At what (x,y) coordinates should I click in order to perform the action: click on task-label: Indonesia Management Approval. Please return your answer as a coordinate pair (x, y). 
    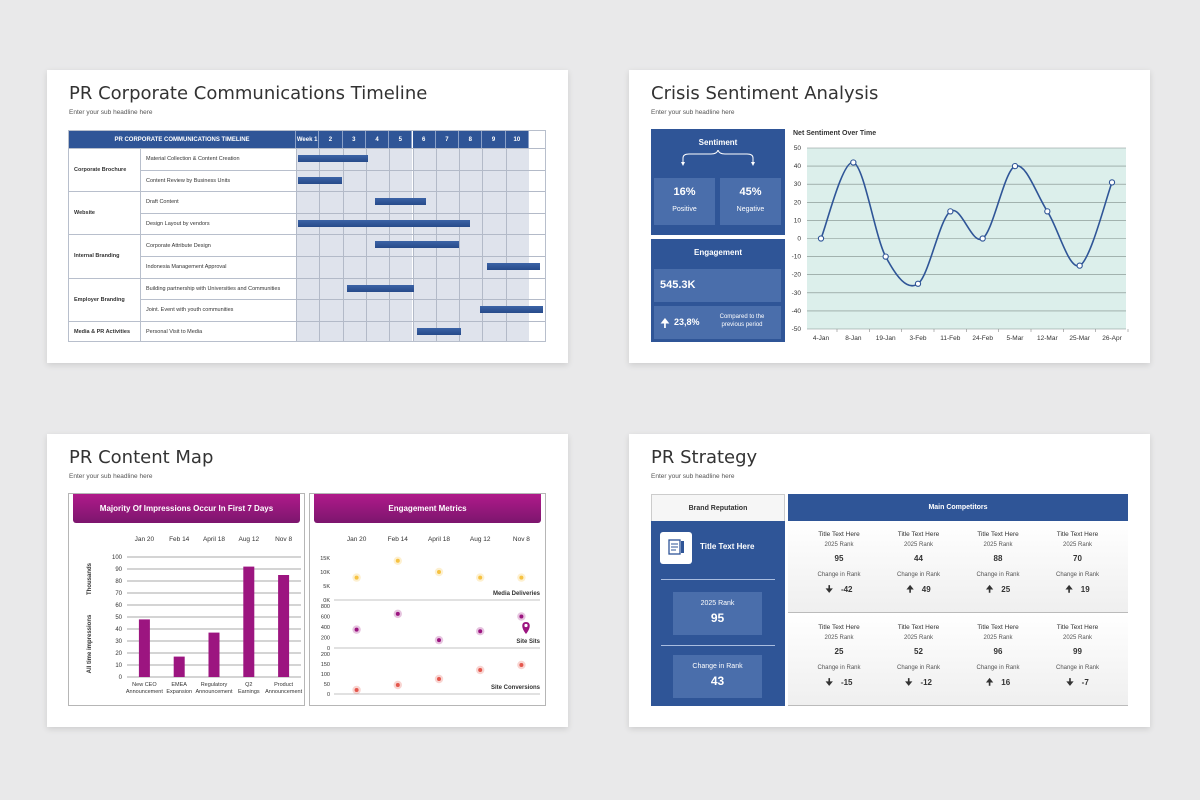
    Looking at the image, I should click on (218, 267).